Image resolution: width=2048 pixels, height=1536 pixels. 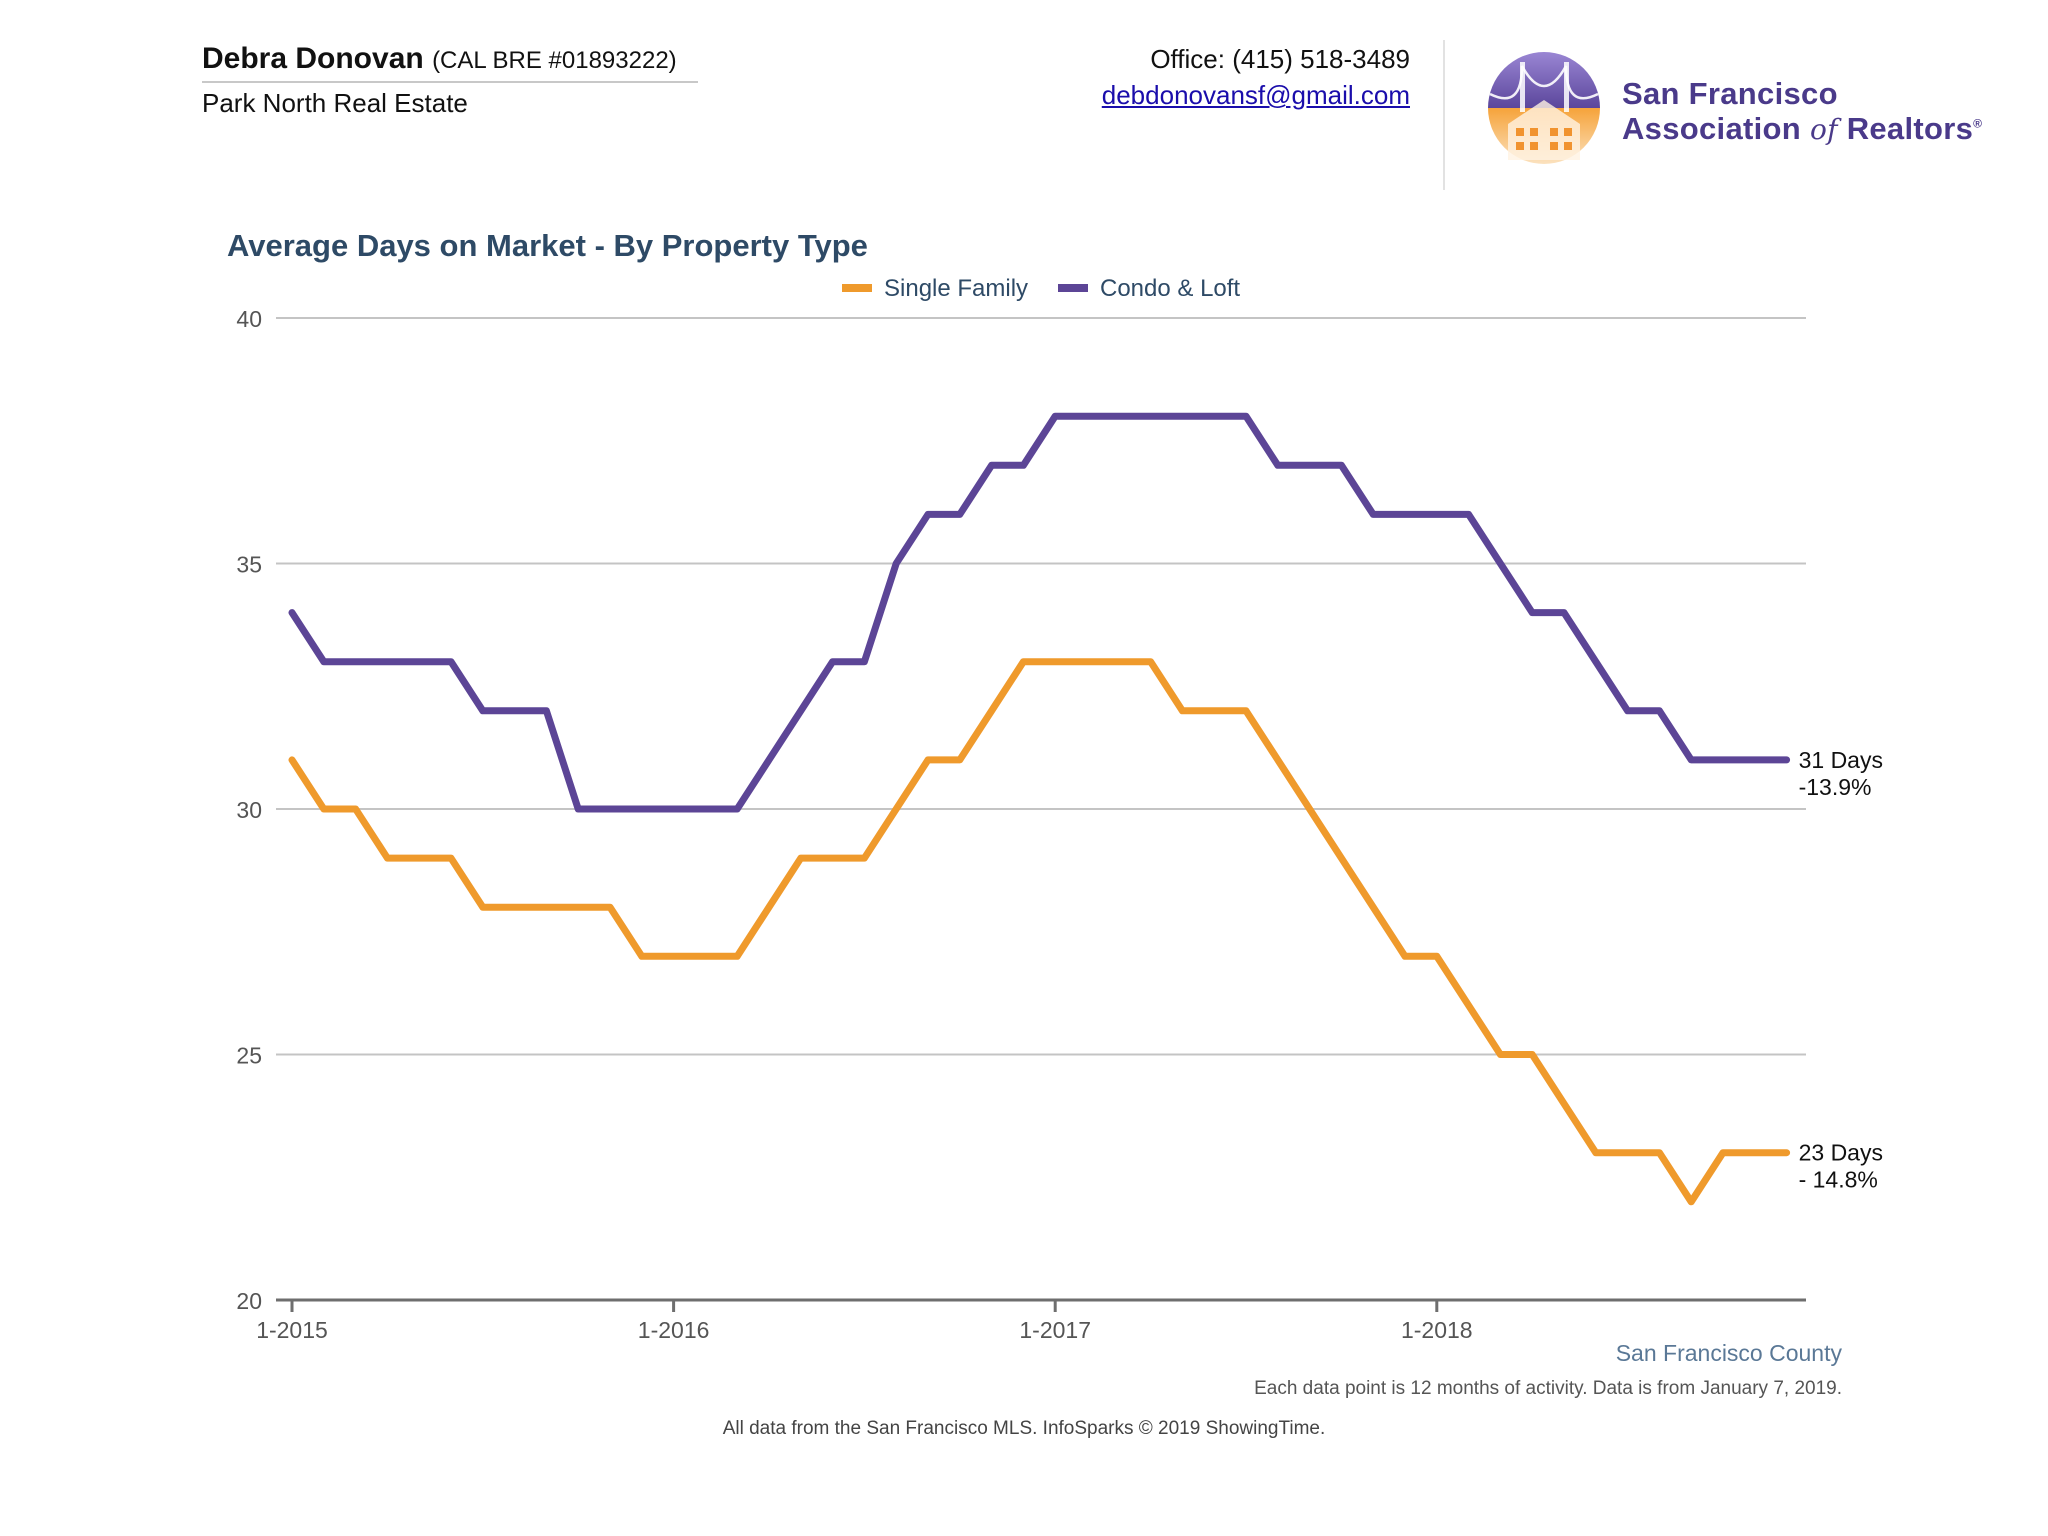 What do you see at coordinates (554, 60) in the screenshot?
I see `agent-license: (CAL BRE #01893222)` at bounding box center [554, 60].